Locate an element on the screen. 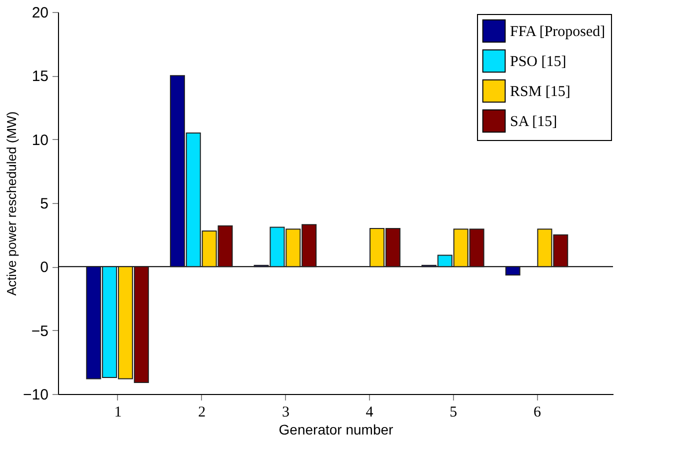 This screenshot has width=676, height=453. legend-label: SA [15] is located at coordinates (534, 122).